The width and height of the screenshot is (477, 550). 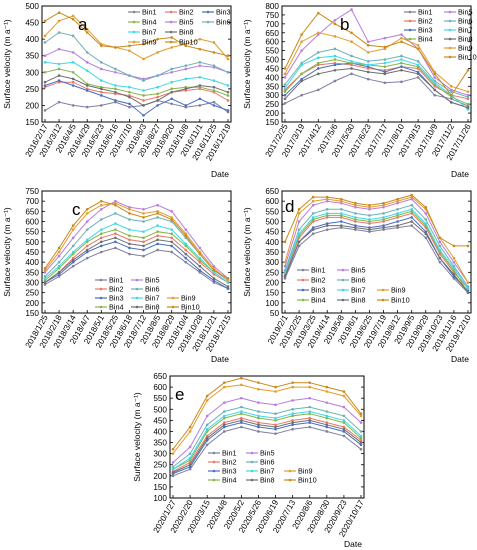 I want to click on series-line-bin6, so click(x=136, y=56).